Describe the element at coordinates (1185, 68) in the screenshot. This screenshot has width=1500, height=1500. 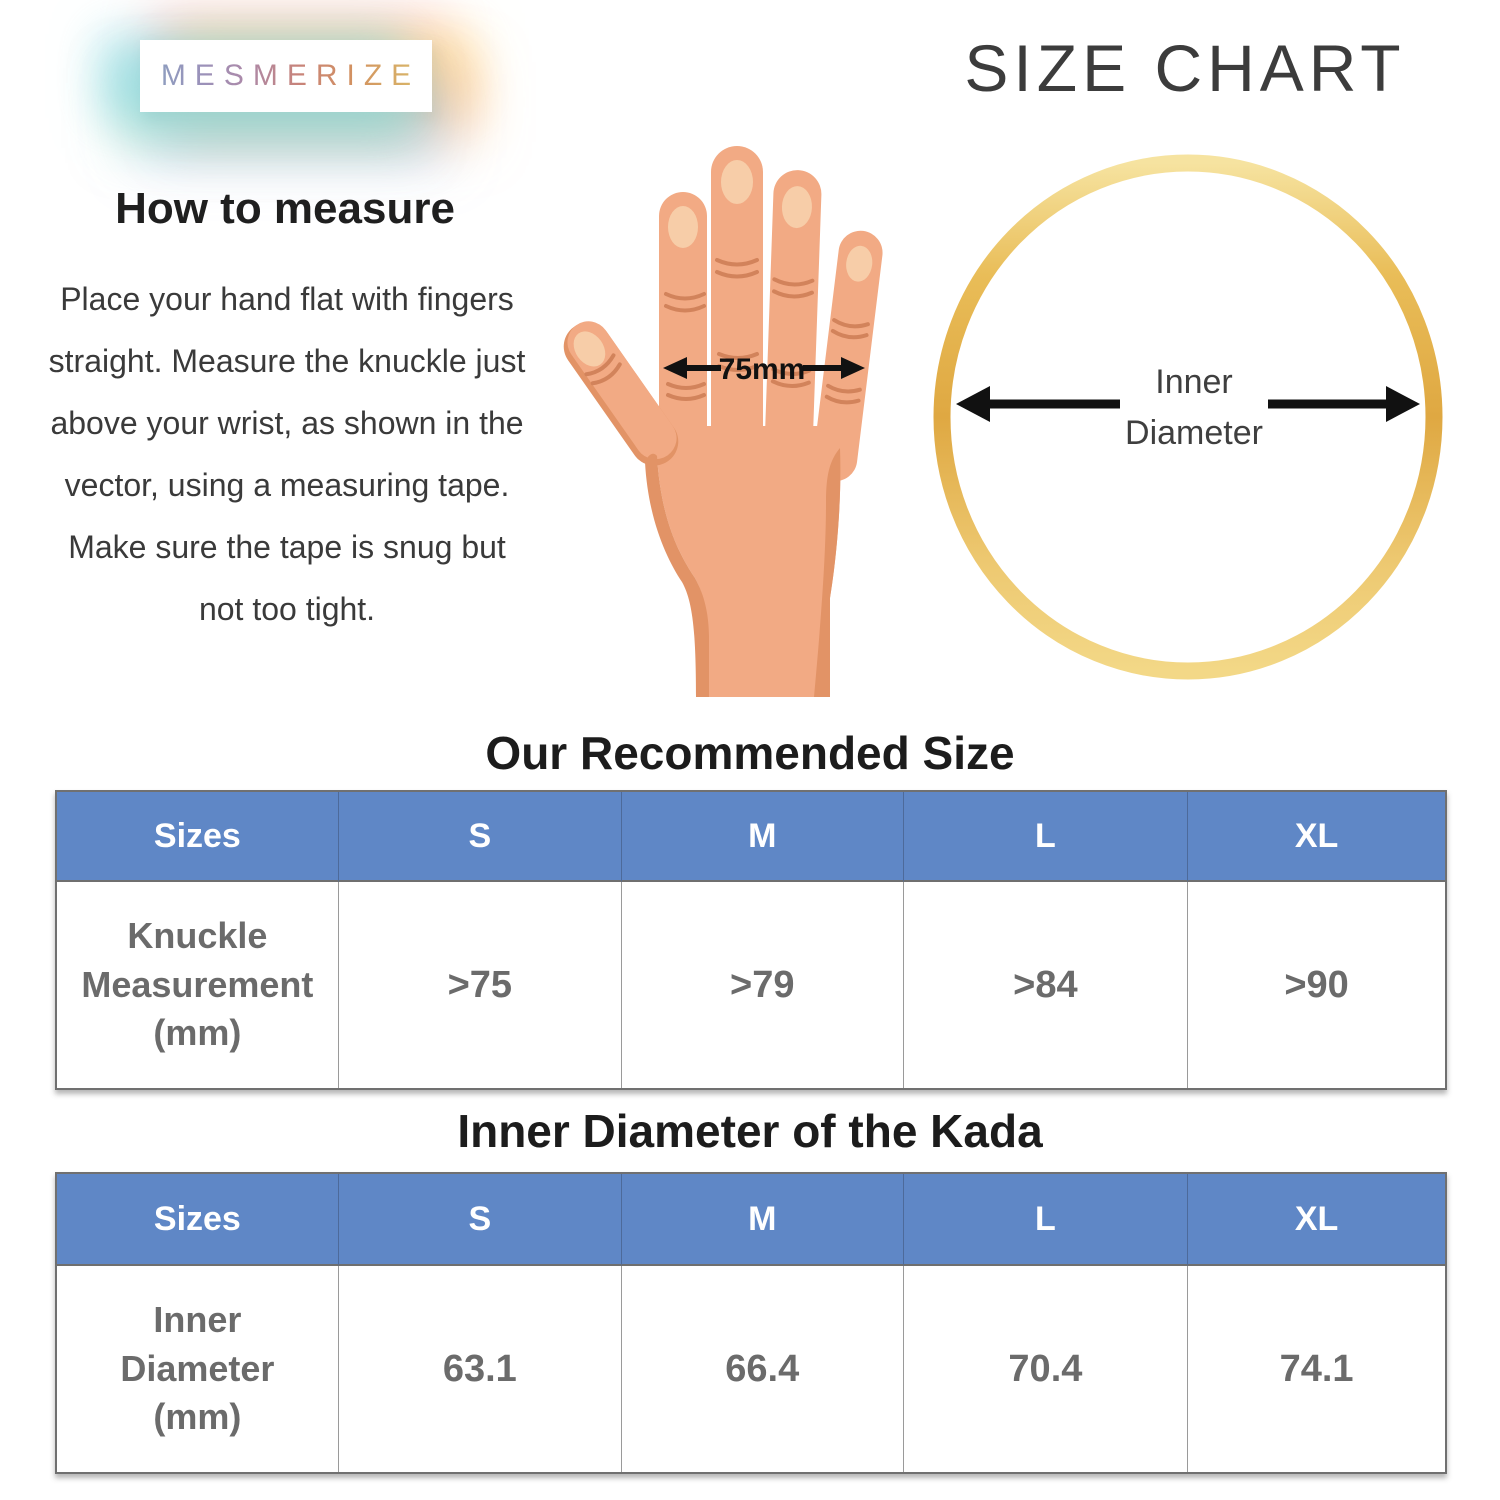
I see `page-title: SIZE CHART` at that location.